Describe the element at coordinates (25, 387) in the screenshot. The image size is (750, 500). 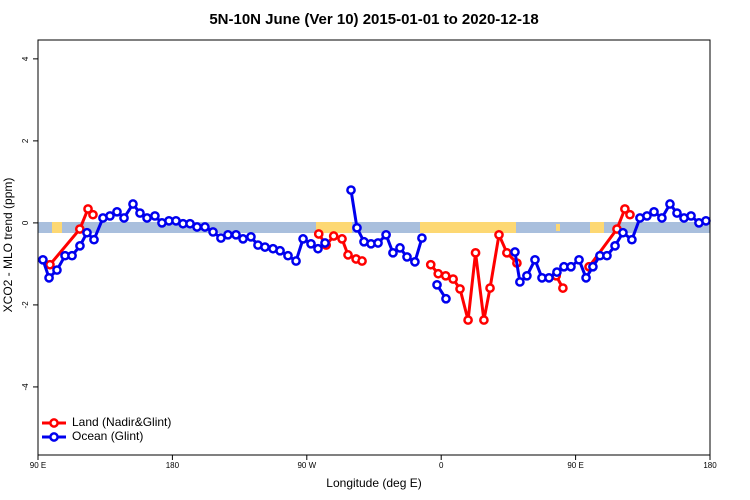
I see `y-tick-label: -4` at that location.